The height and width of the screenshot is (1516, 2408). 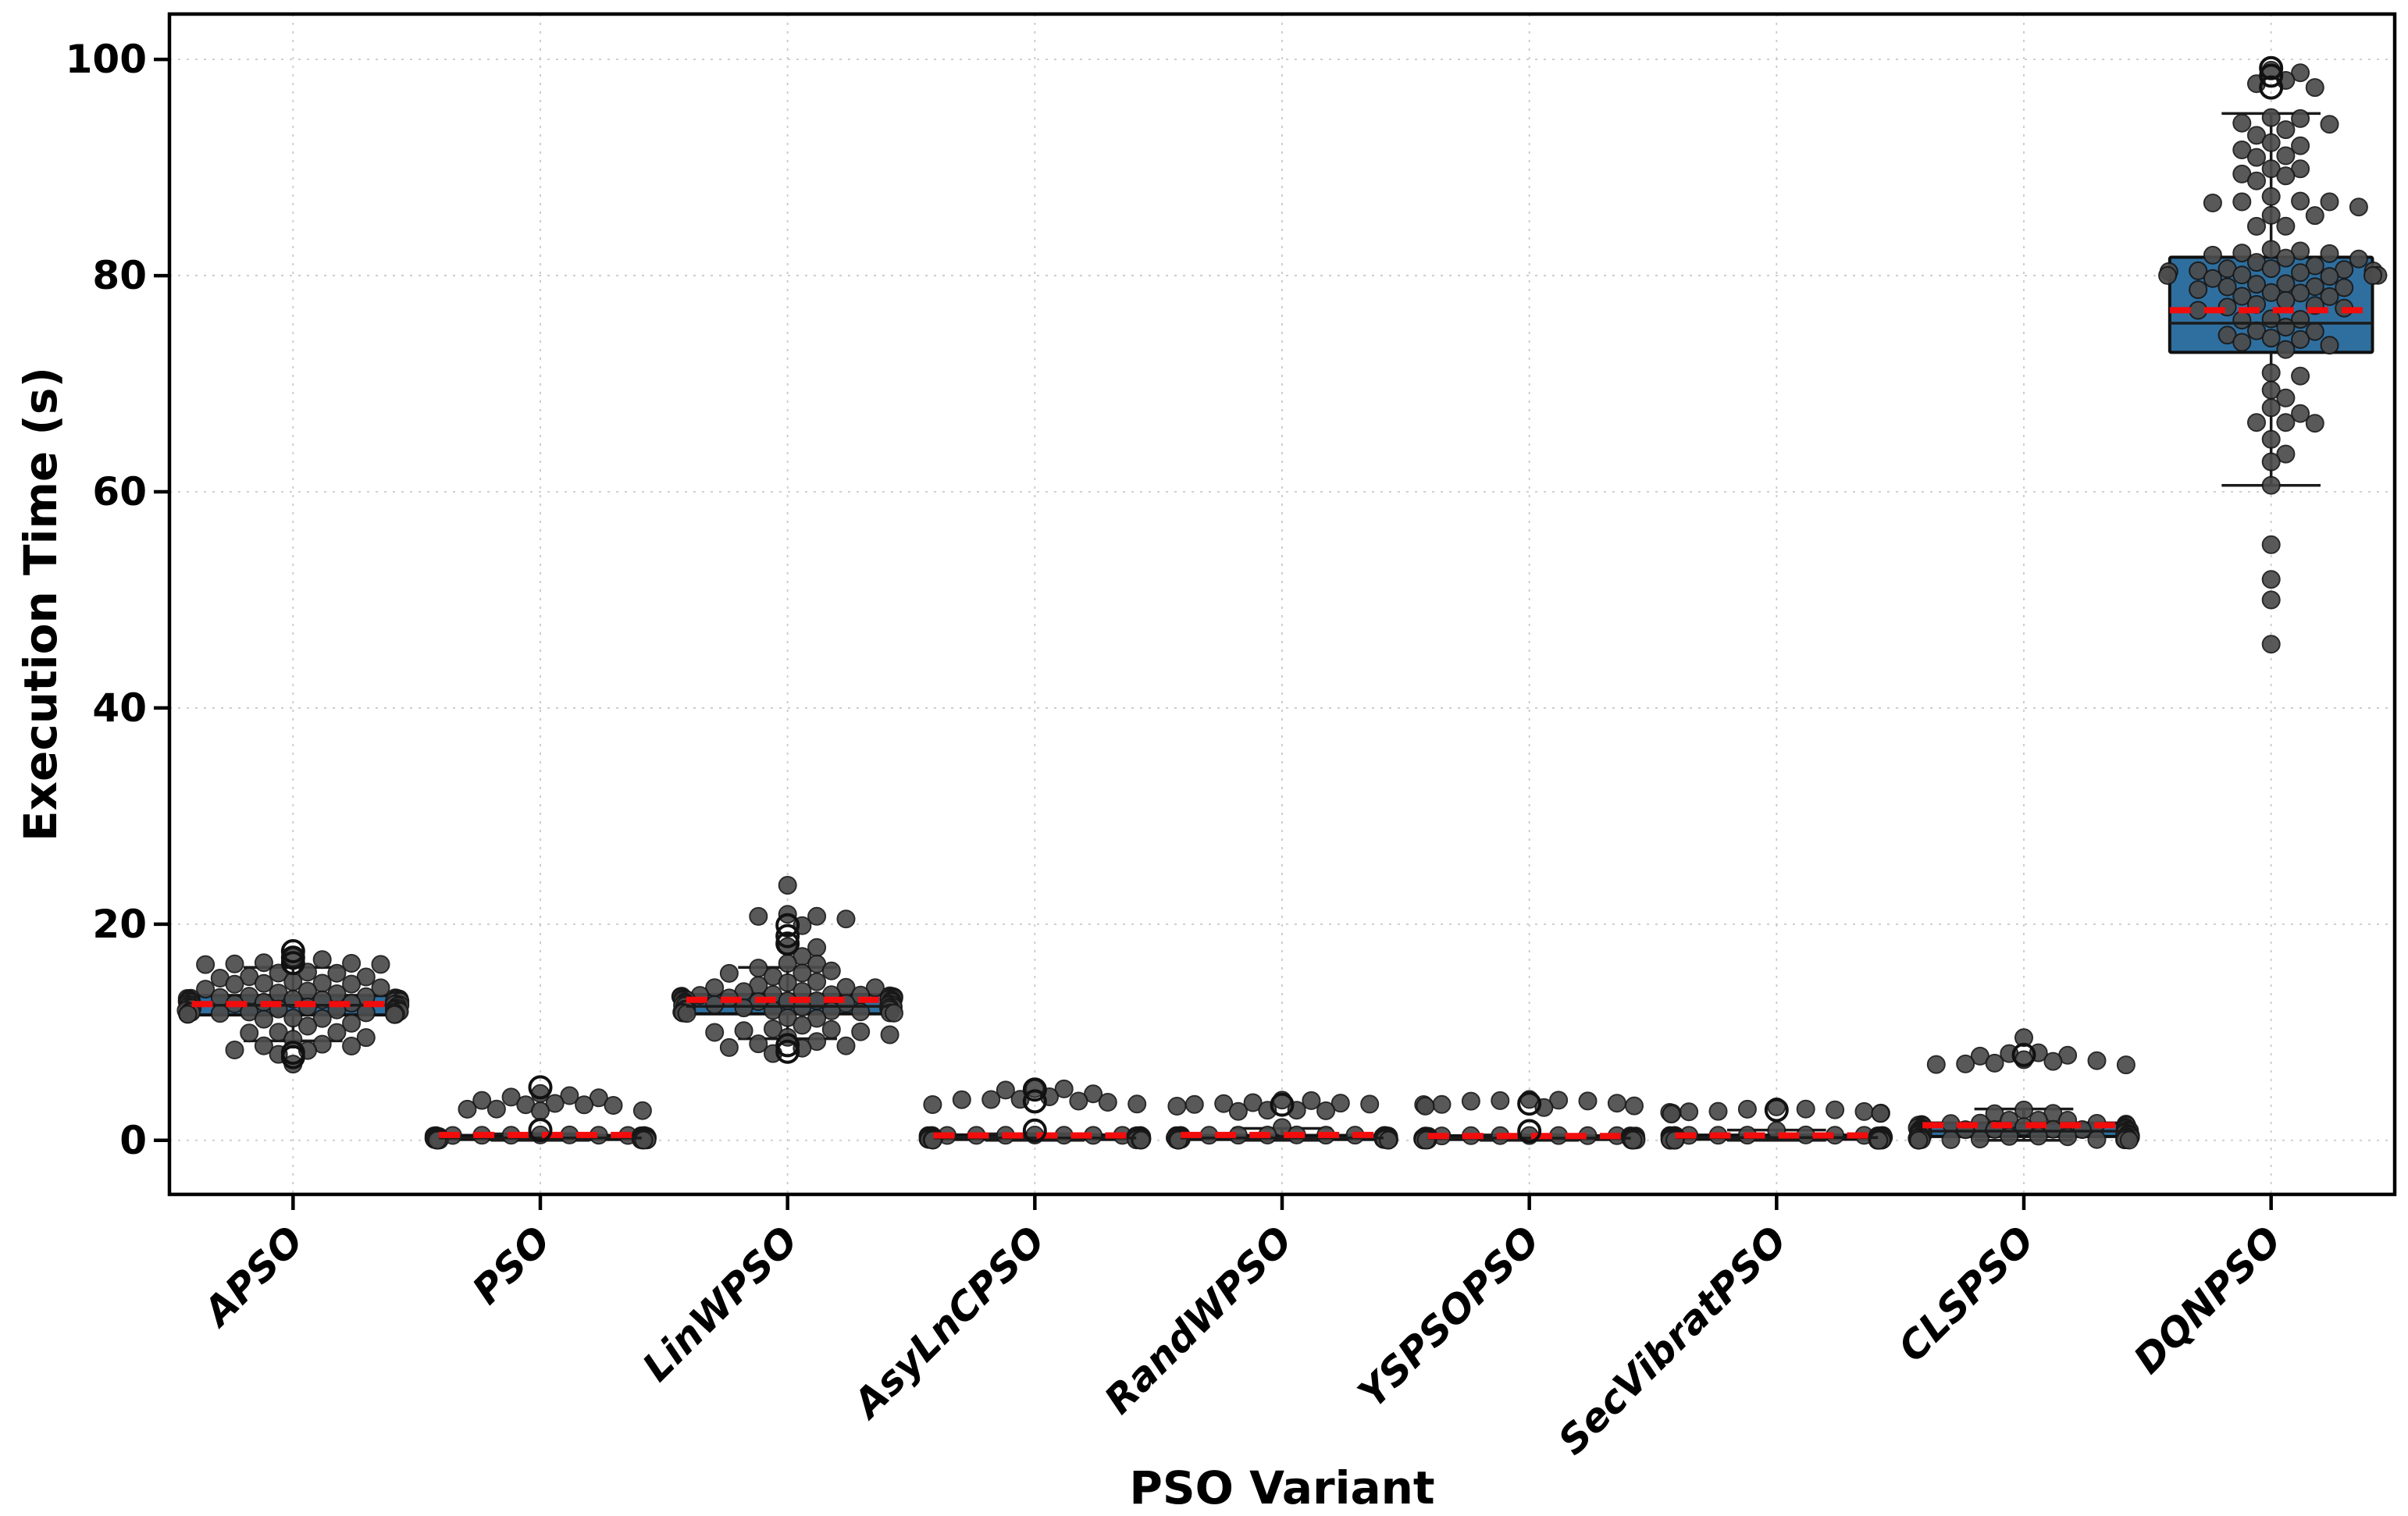 I want to click on y-axis: 0 20 40 60 80 100, so click(x=117, y=600).